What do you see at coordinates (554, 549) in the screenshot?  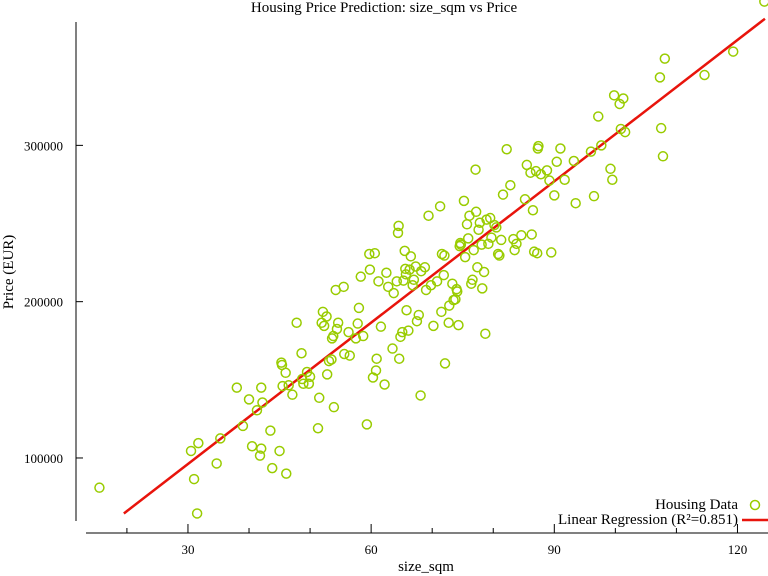 I see `x-tick-label: 90` at bounding box center [554, 549].